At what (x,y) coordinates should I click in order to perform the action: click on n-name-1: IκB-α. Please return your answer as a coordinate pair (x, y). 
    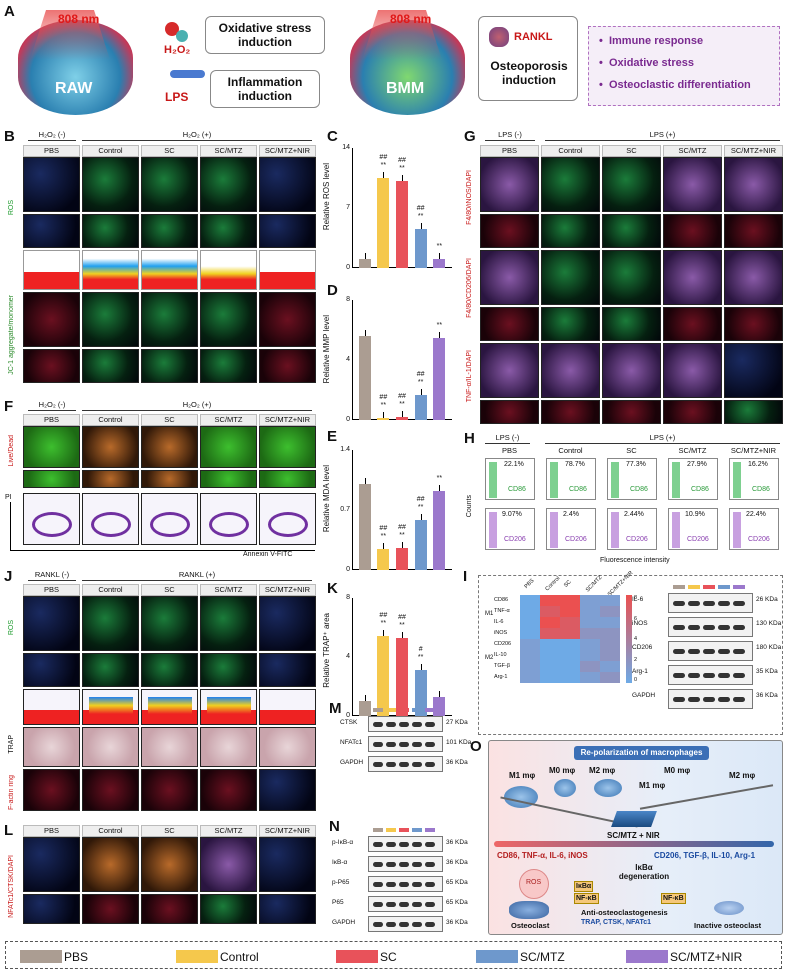
    Looking at the image, I should click on (340, 862).